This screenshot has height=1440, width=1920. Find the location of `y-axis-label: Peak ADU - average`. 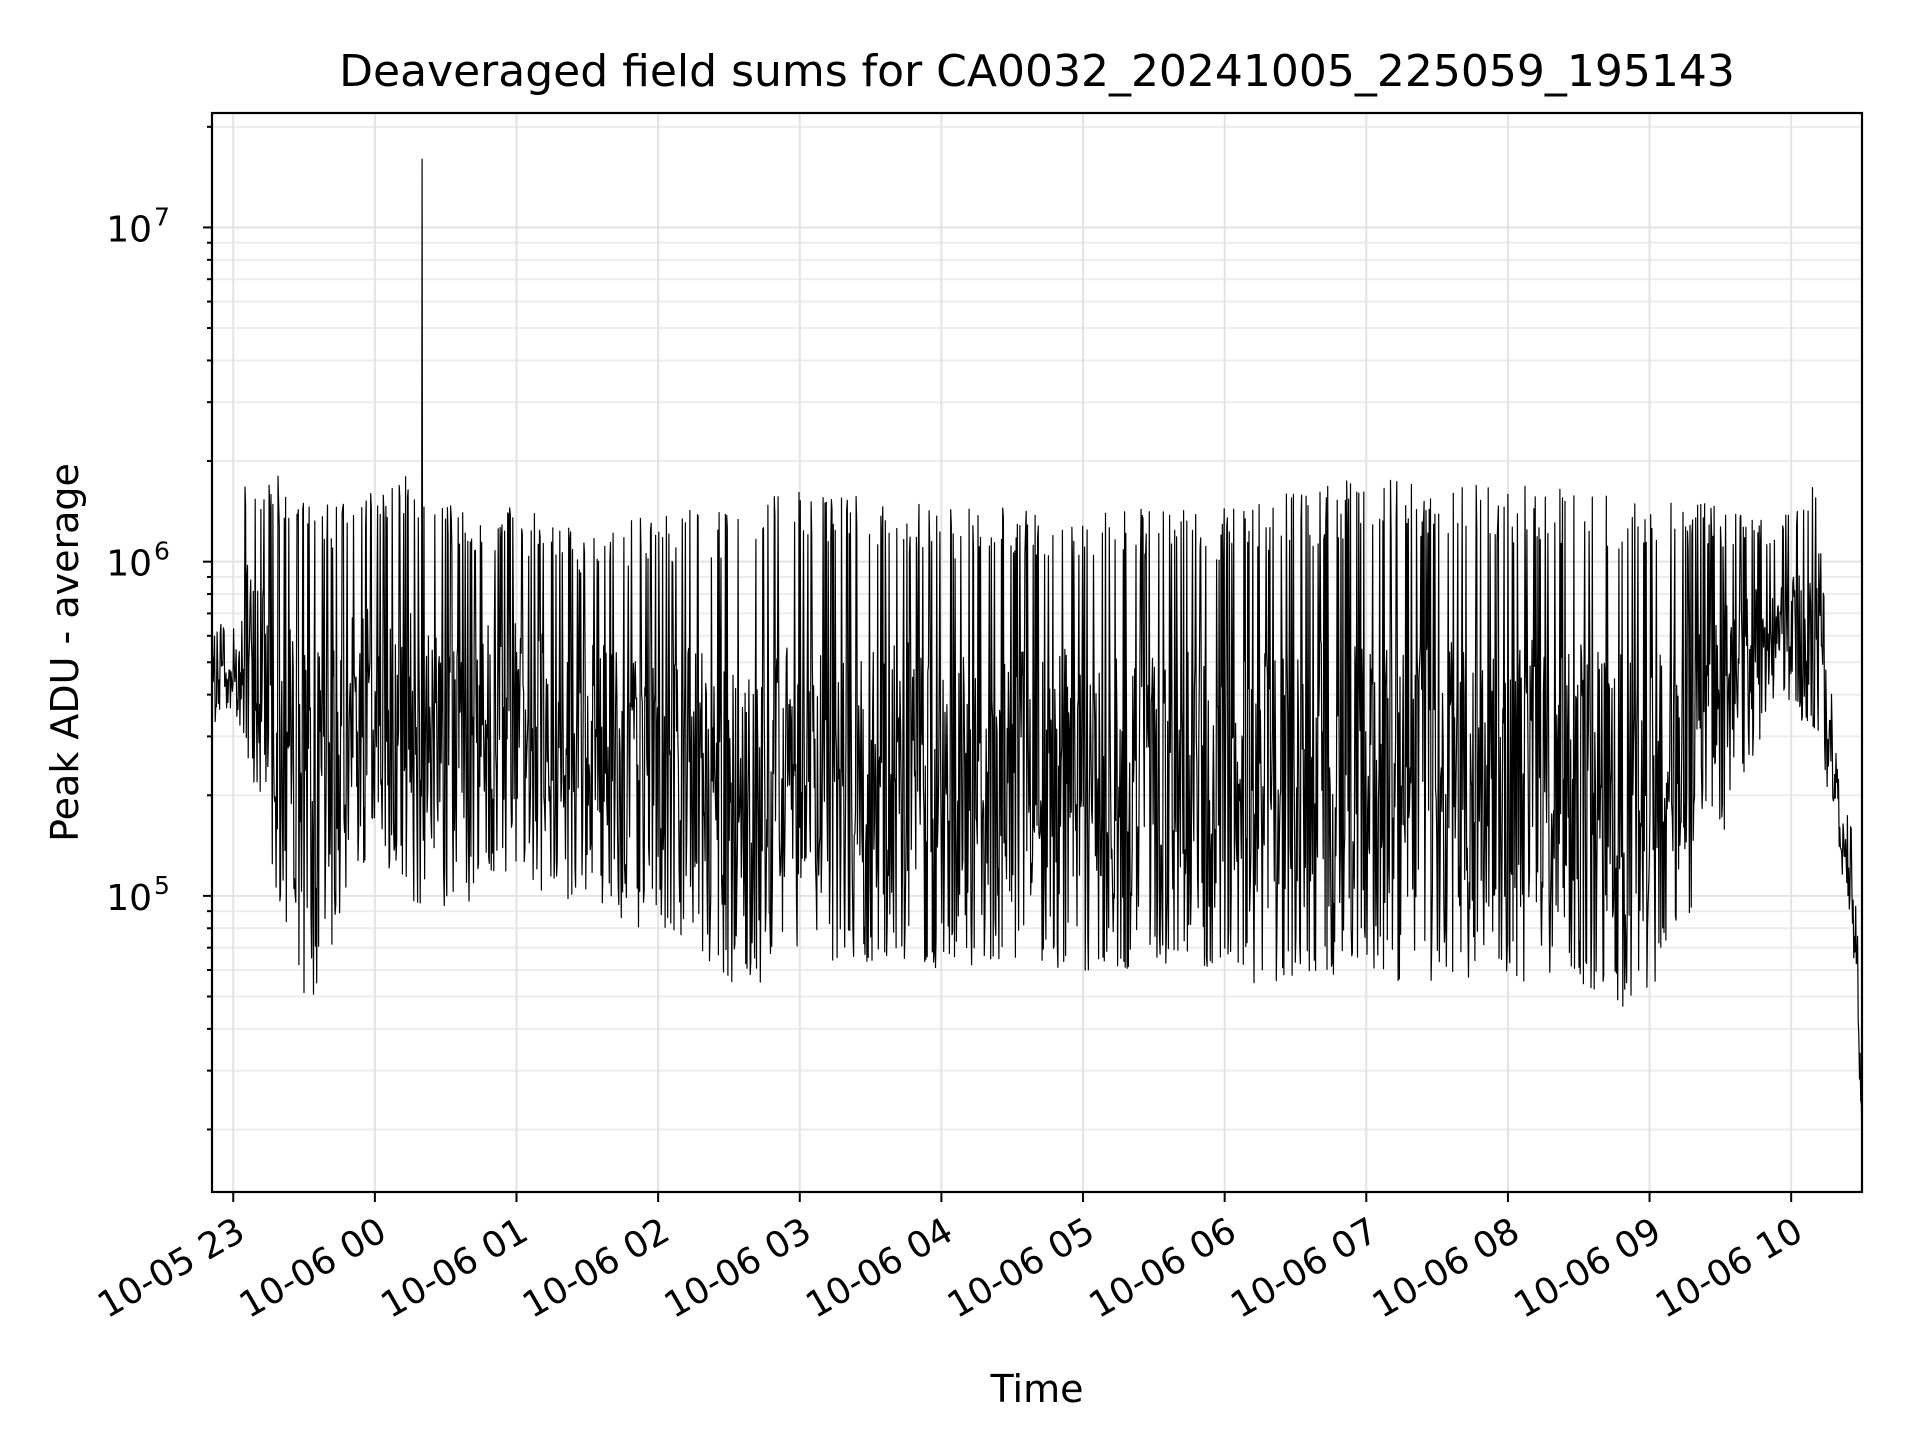

y-axis-label: Peak ADU - average is located at coordinates (65, 652).